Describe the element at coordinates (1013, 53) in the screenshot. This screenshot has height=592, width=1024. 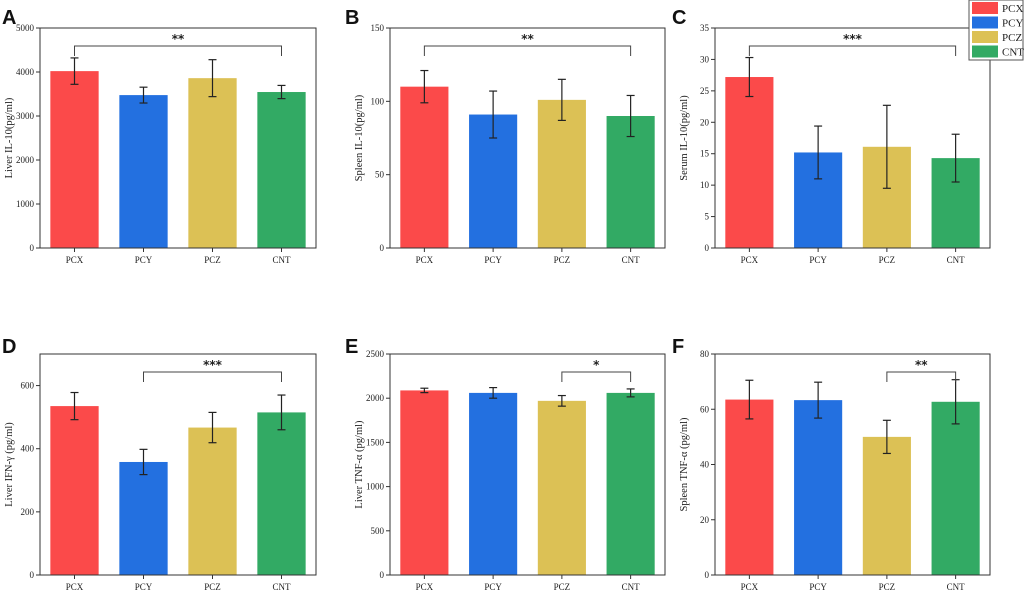
I see `legend-label-cnt: CNT` at that location.